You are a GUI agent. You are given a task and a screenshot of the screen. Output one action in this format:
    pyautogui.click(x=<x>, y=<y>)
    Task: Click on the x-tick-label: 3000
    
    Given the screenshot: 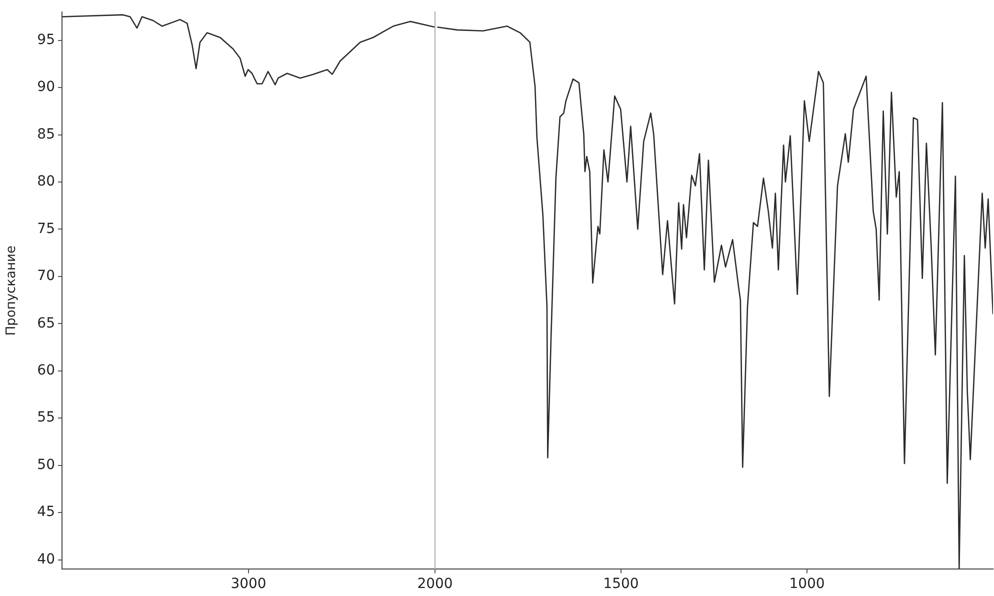 What is the action you would take?
    pyautogui.click(x=248, y=584)
    